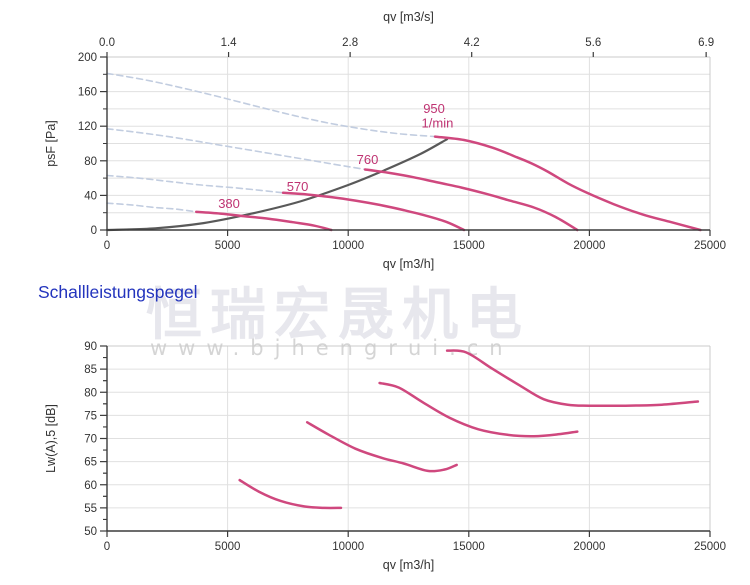 This screenshot has width=750, height=585. Describe the element at coordinates (263, 221) in the screenshot. I see `380-1min-curve` at that location.